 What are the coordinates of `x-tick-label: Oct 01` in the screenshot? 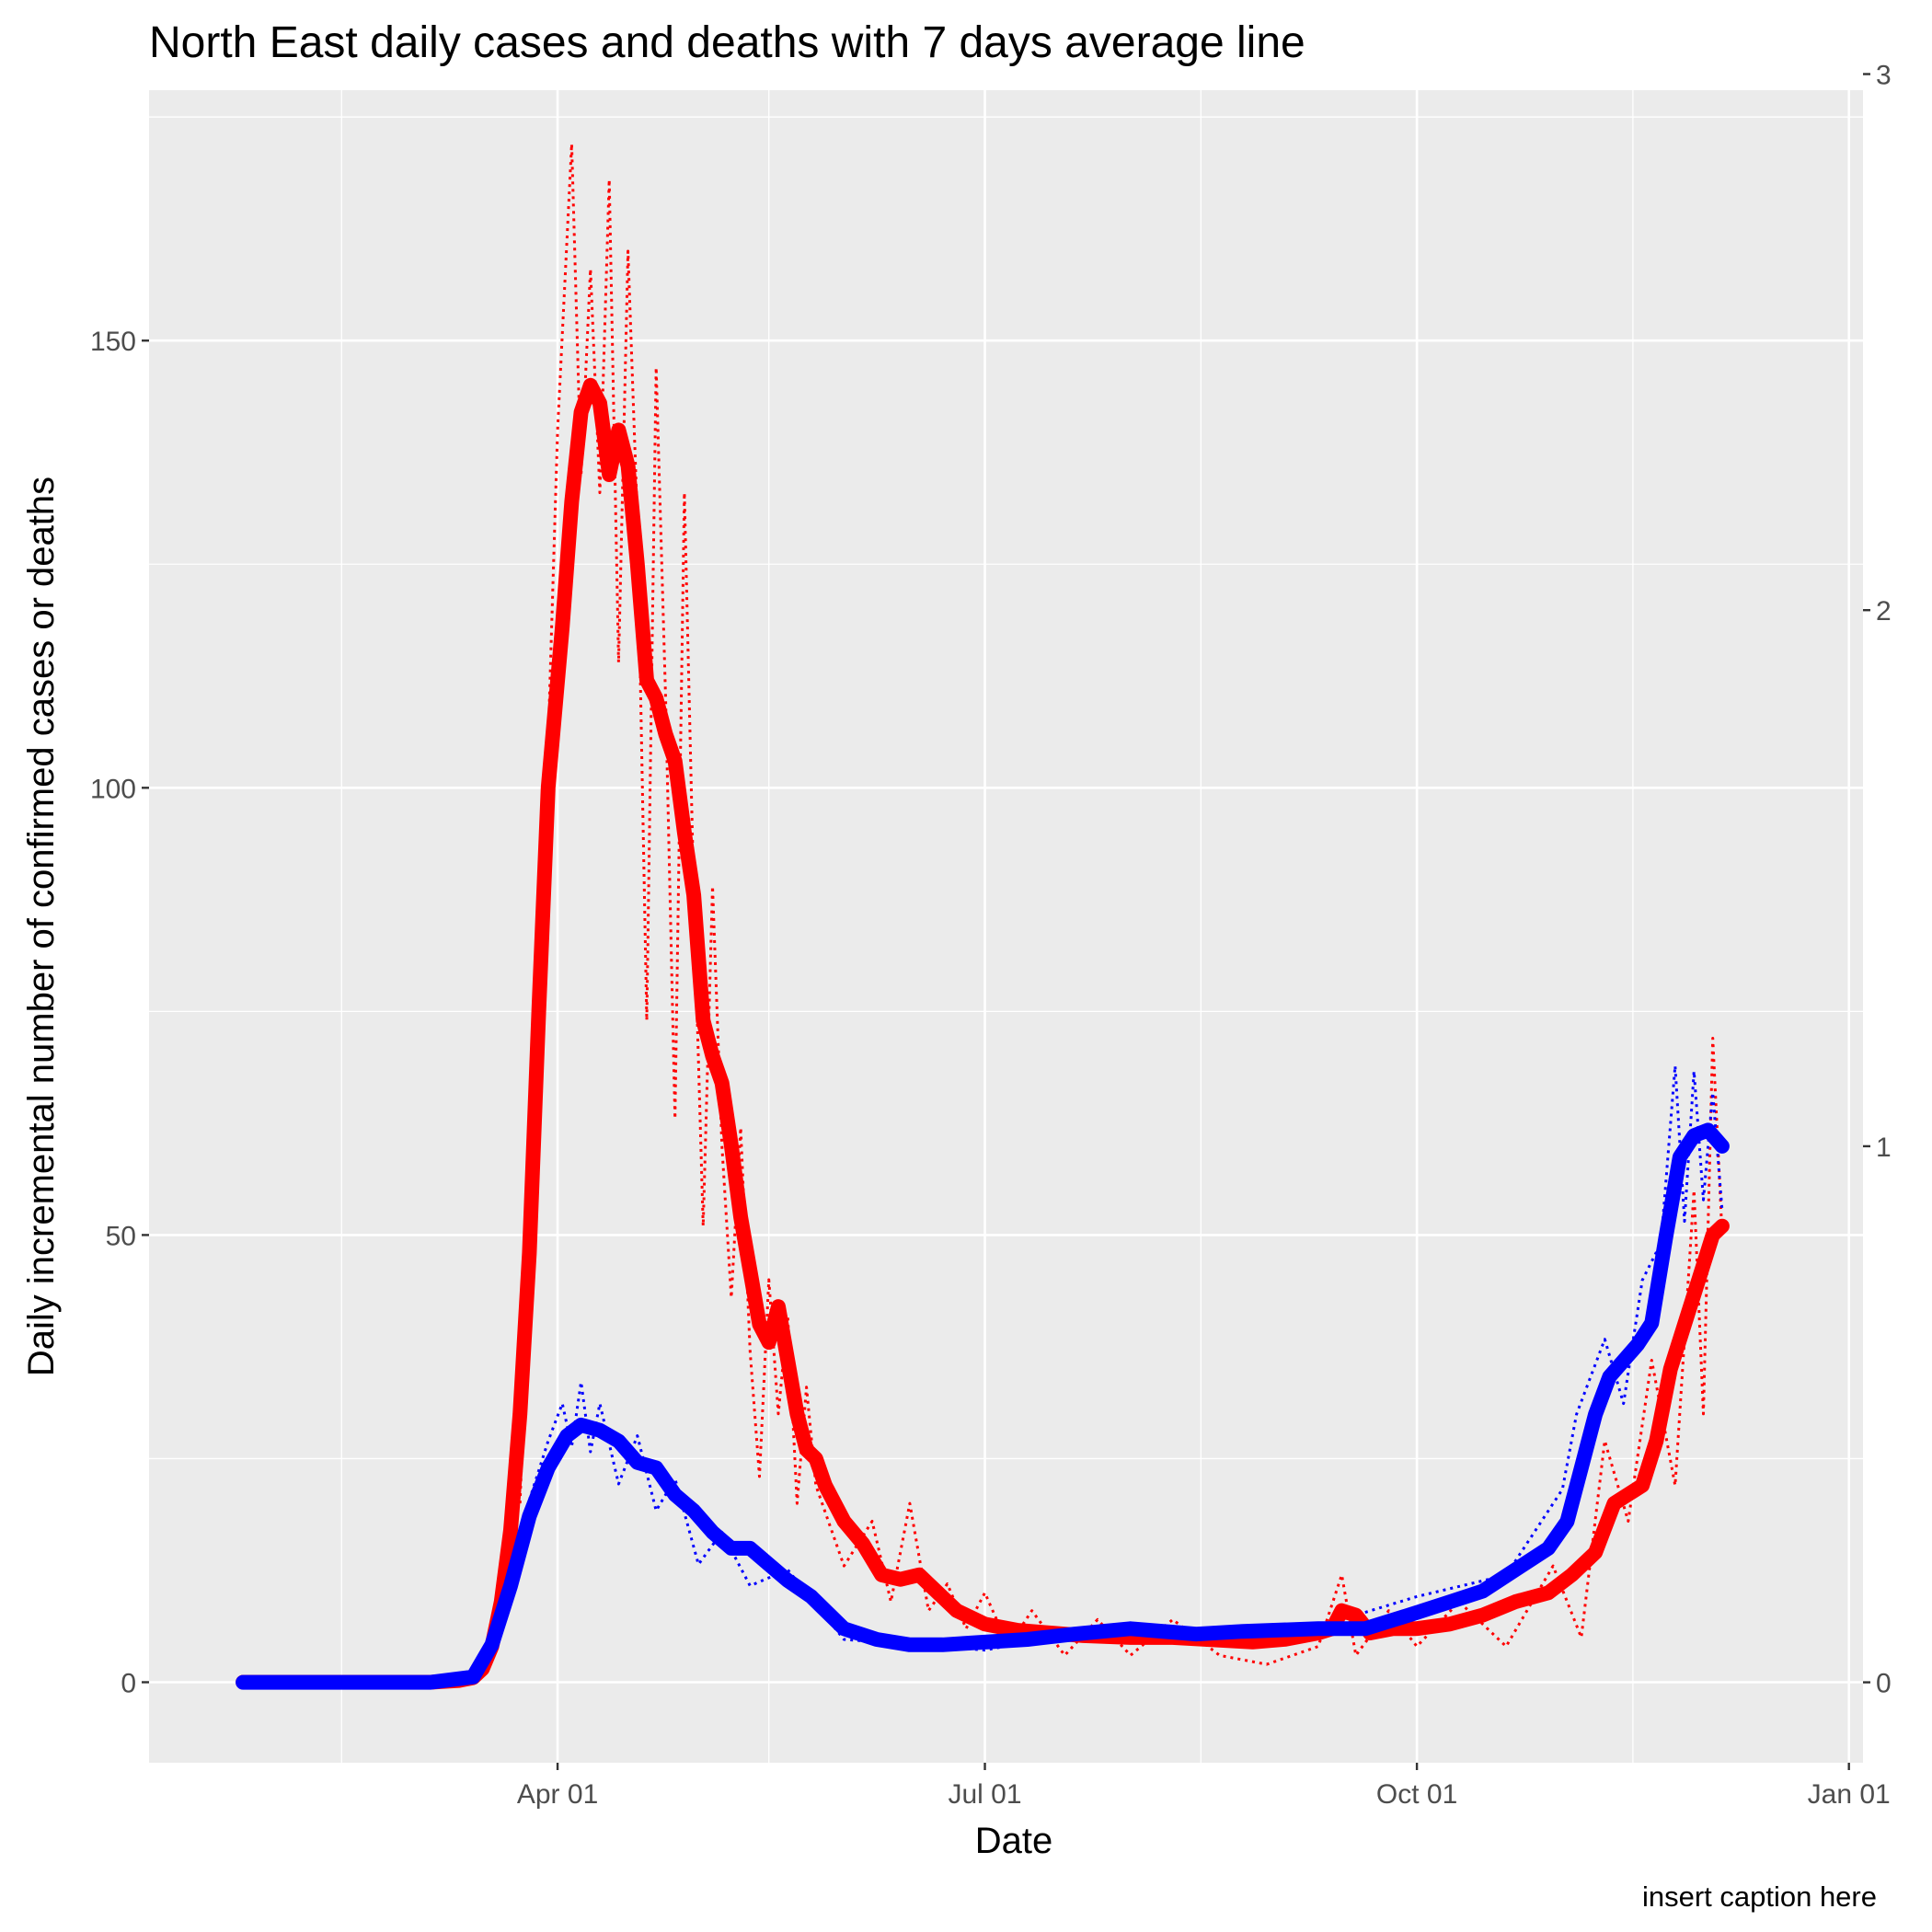 It's located at (1416, 1794).